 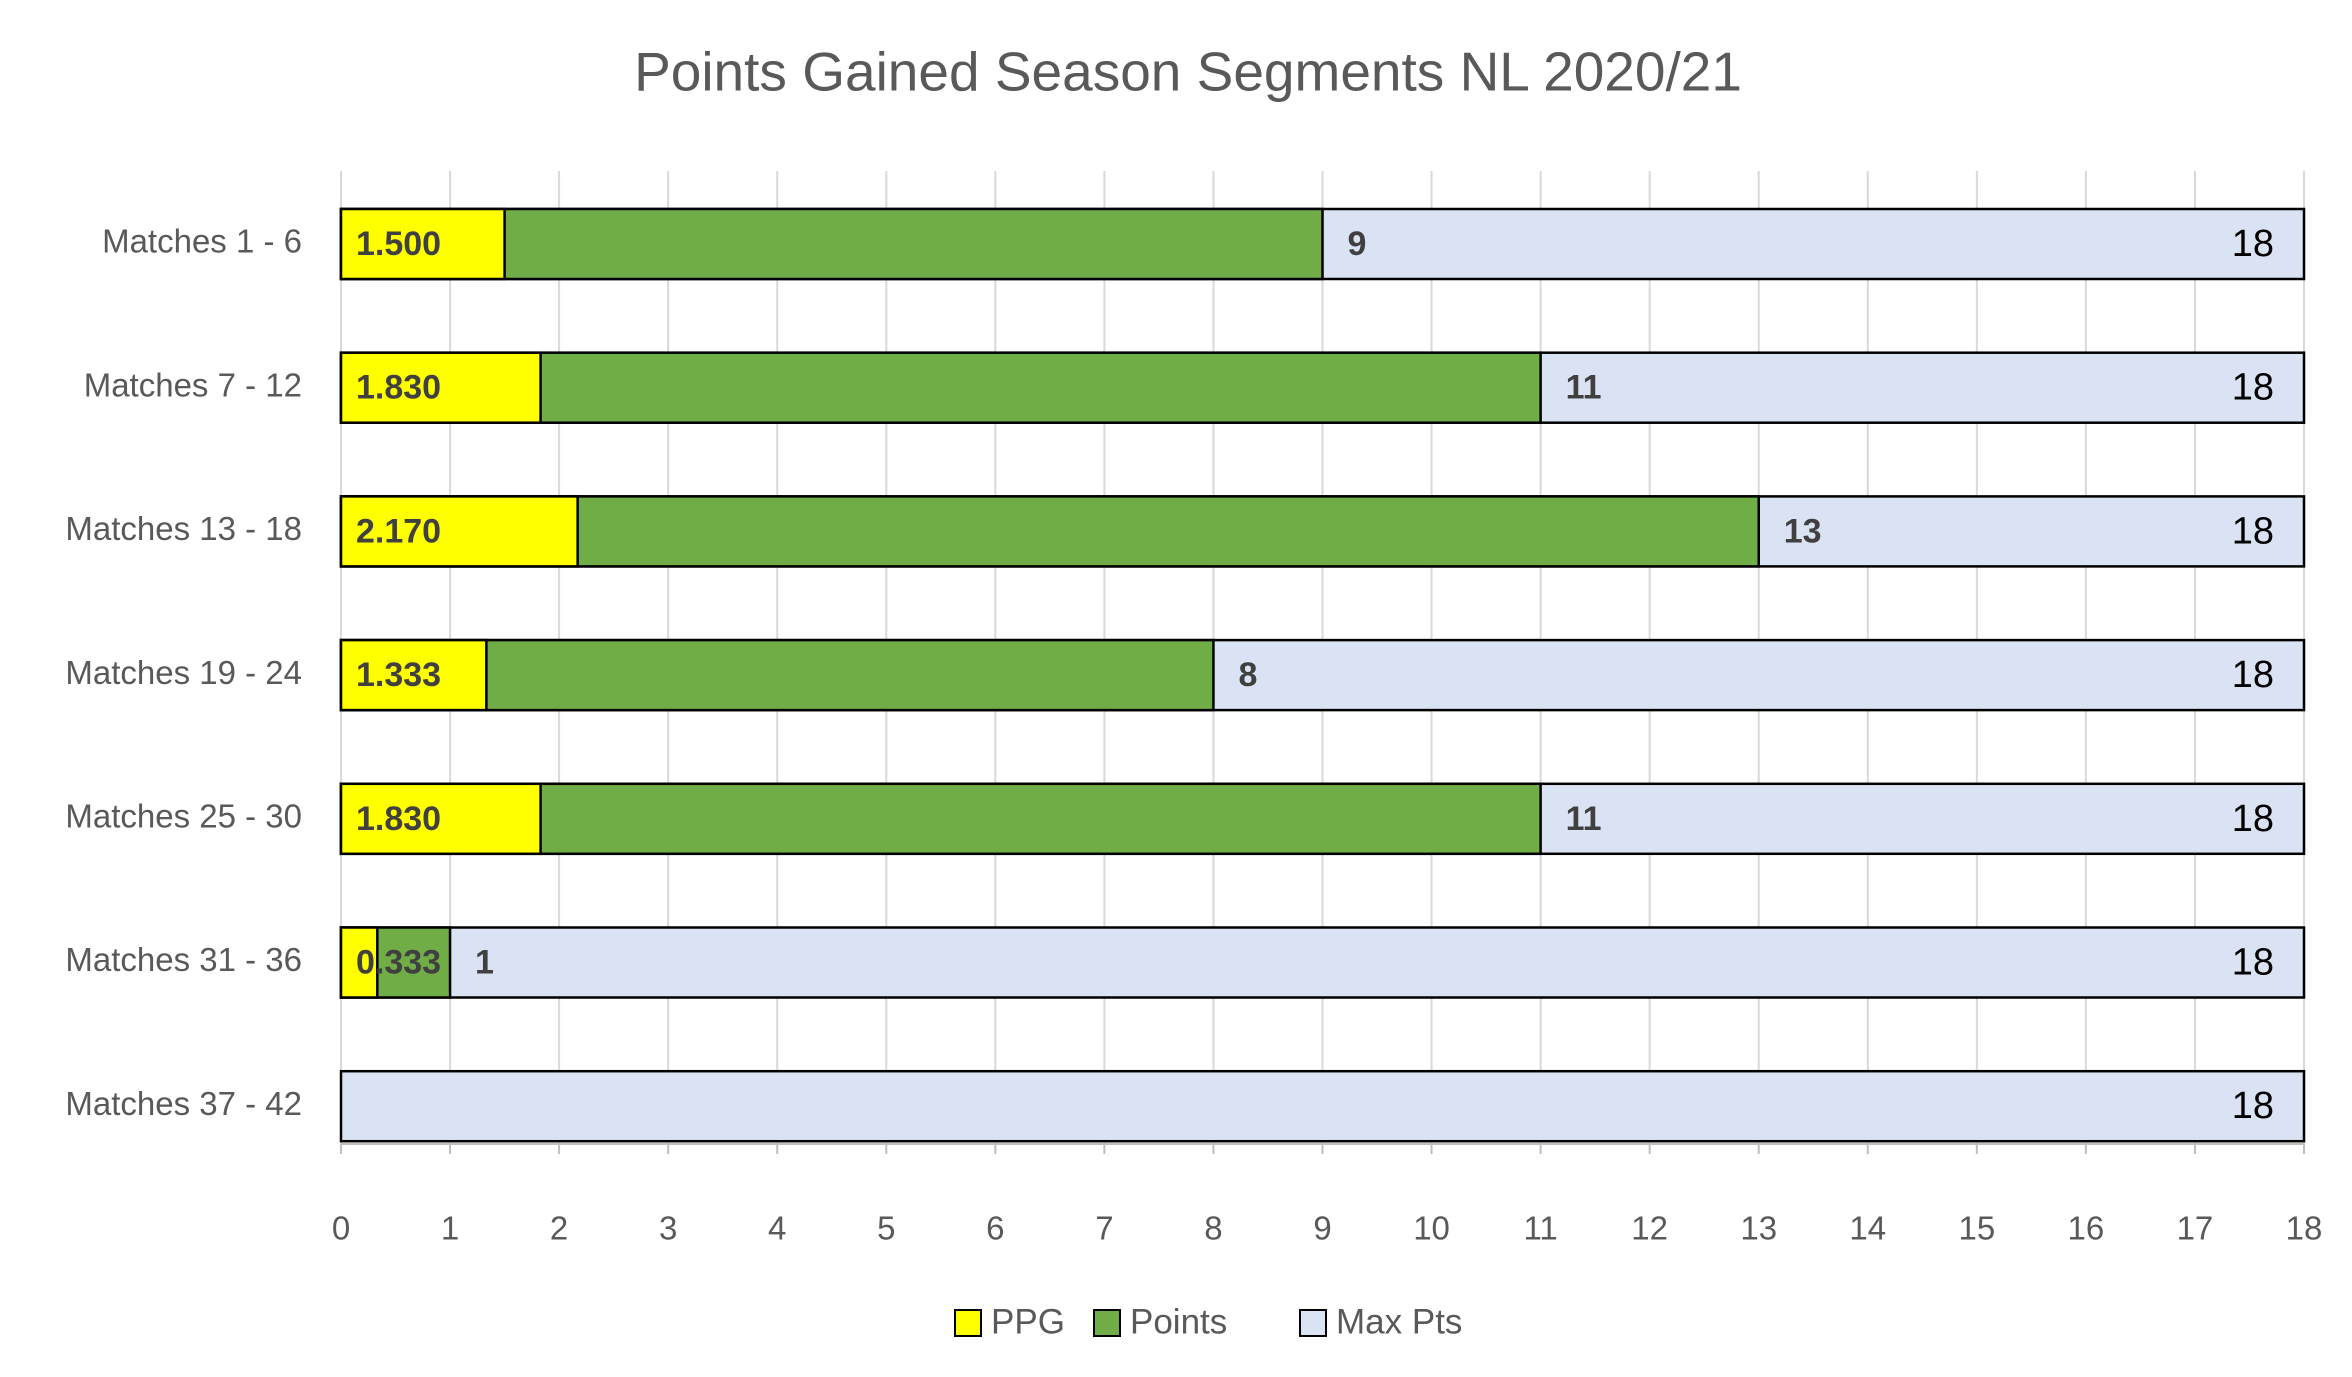 What do you see at coordinates (1399, 1321) in the screenshot?
I see `legend-label: Max Pts` at bounding box center [1399, 1321].